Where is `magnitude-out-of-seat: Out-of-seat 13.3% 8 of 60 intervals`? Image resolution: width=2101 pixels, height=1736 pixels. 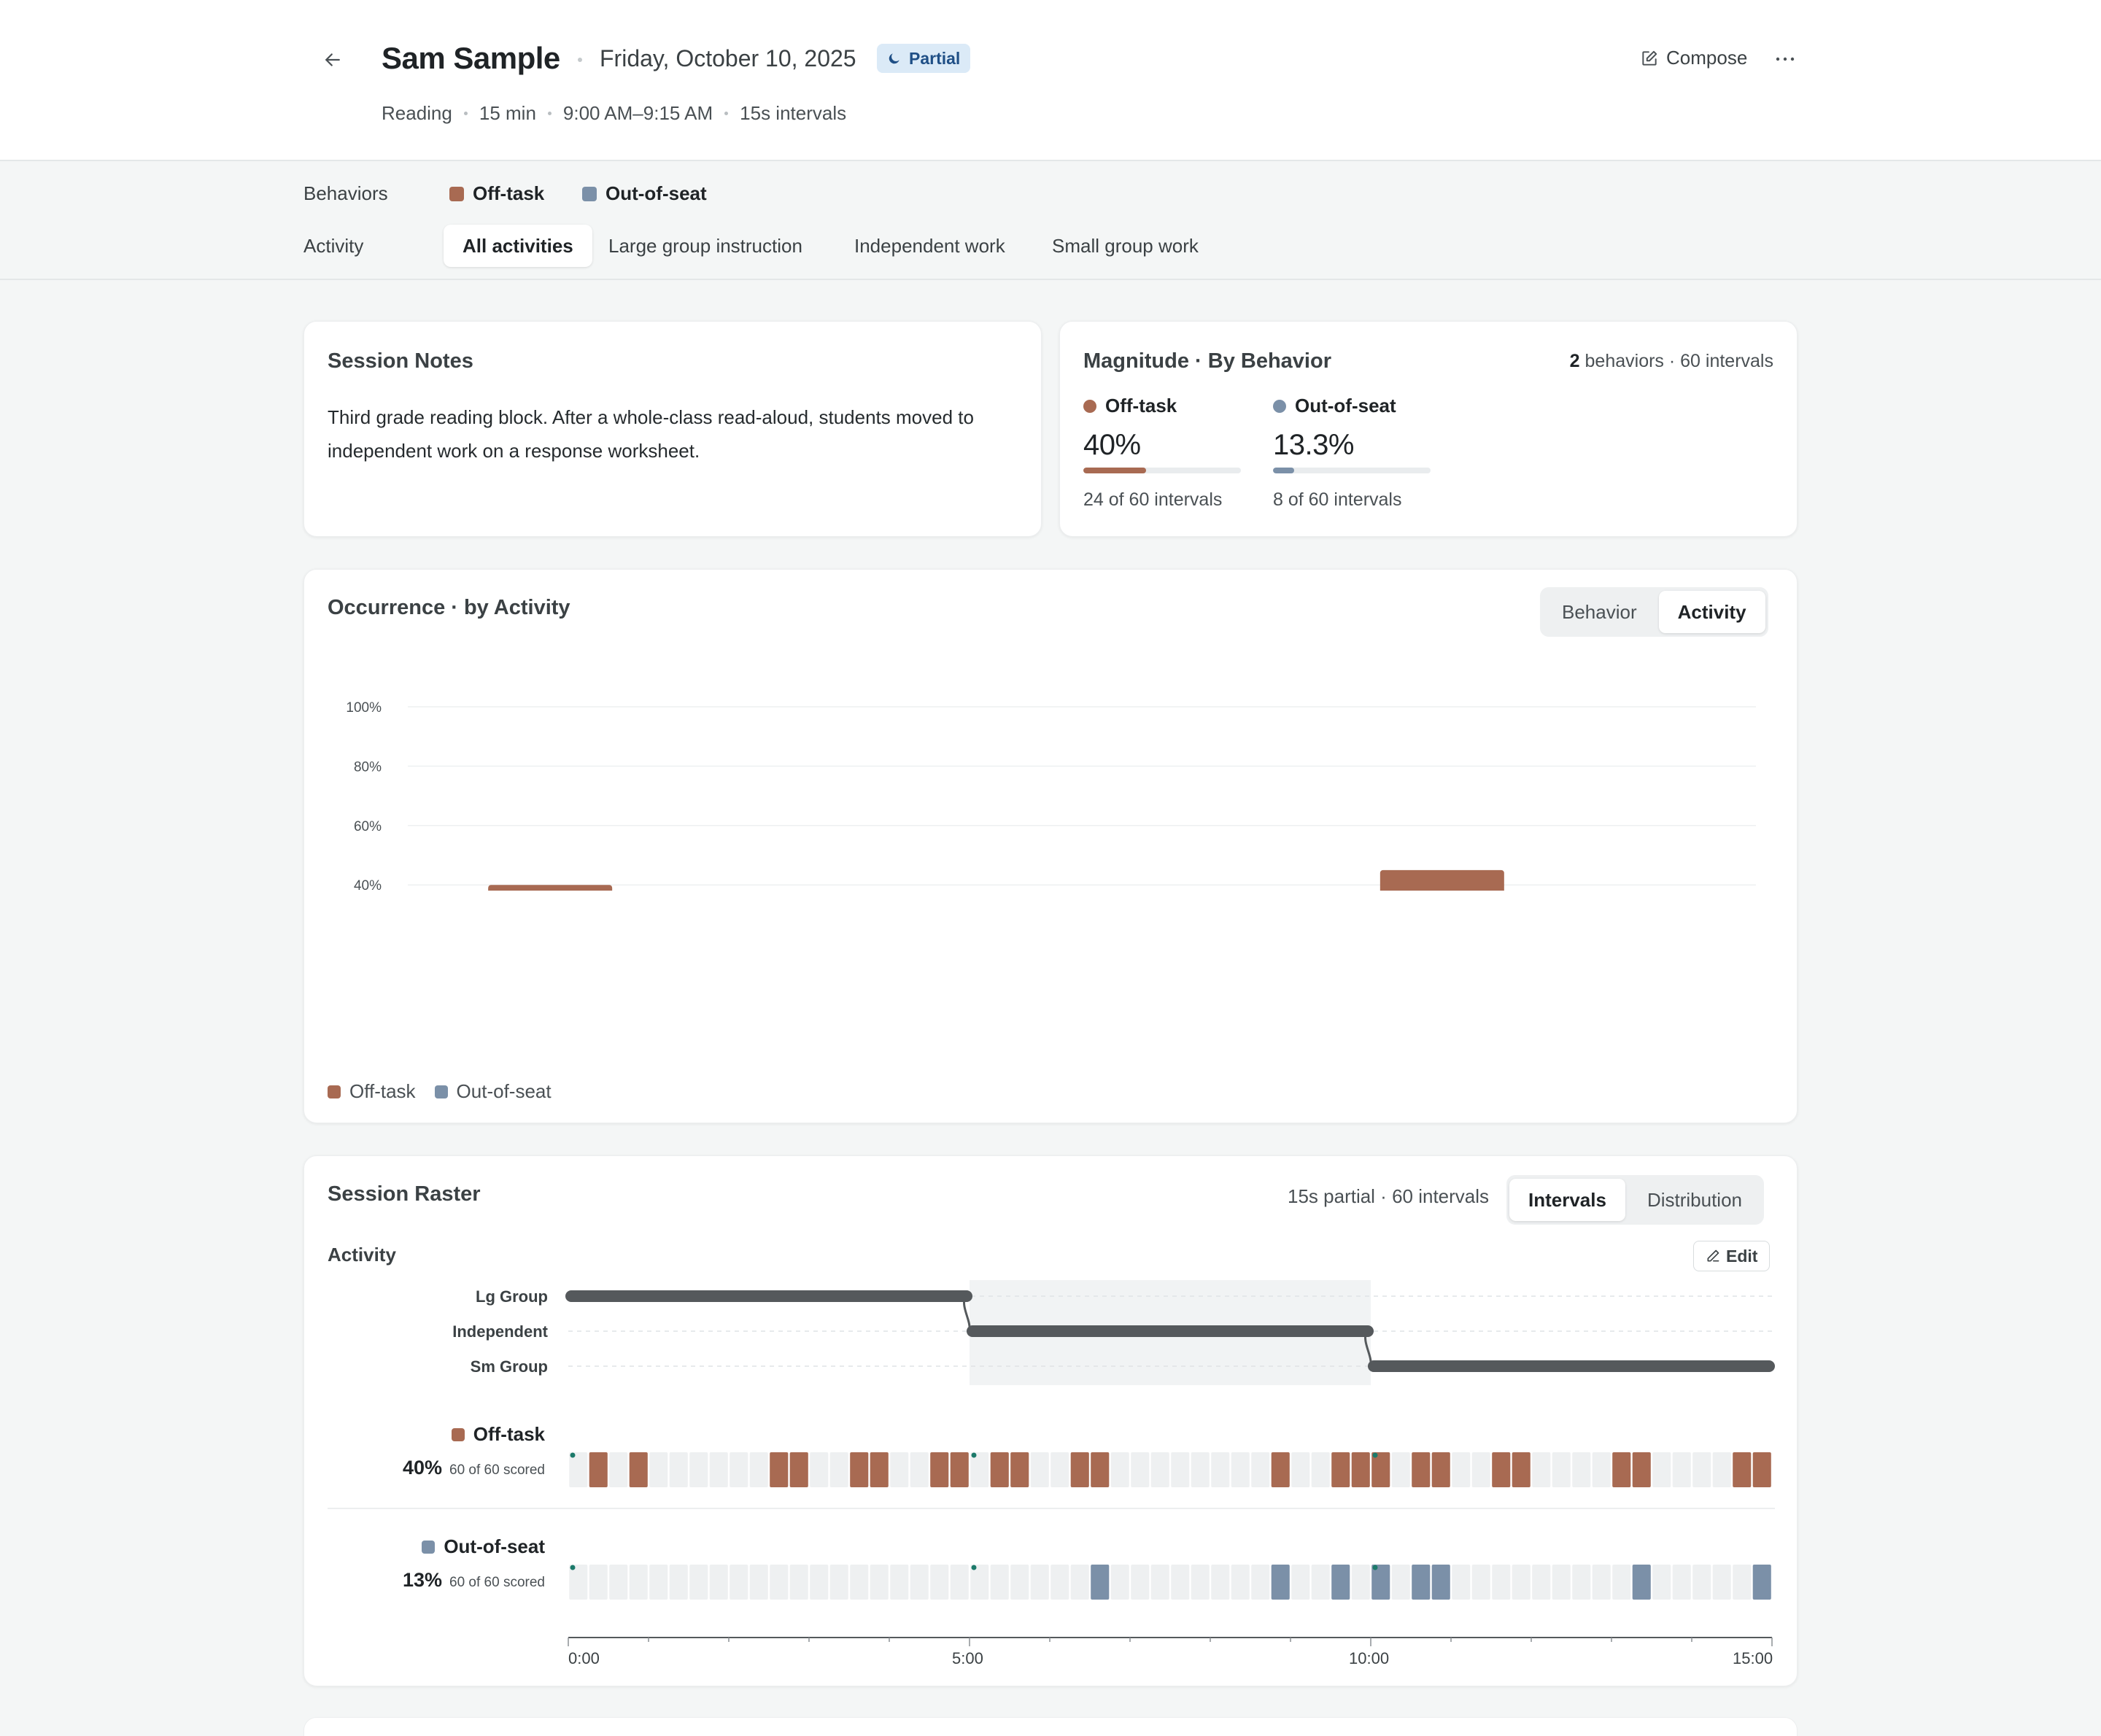
magnitude-out-of-seat: Out-of-seat 13.3% 8 of 60 intervals is located at coordinates (1360, 453).